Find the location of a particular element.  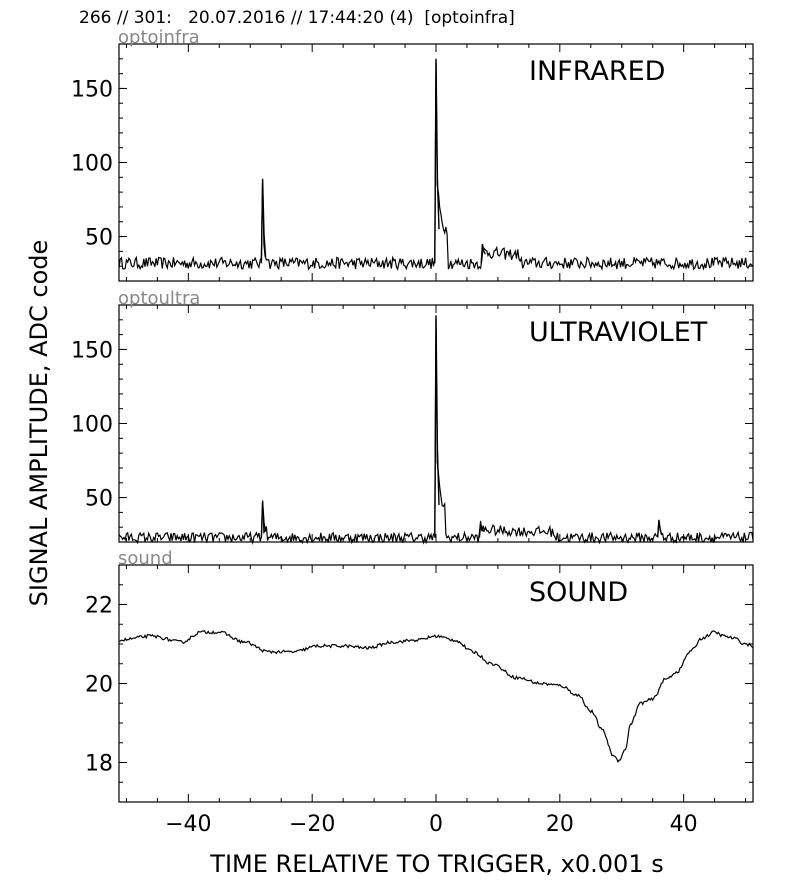

y-tick-label: 20 is located at coordinates (99, 685).